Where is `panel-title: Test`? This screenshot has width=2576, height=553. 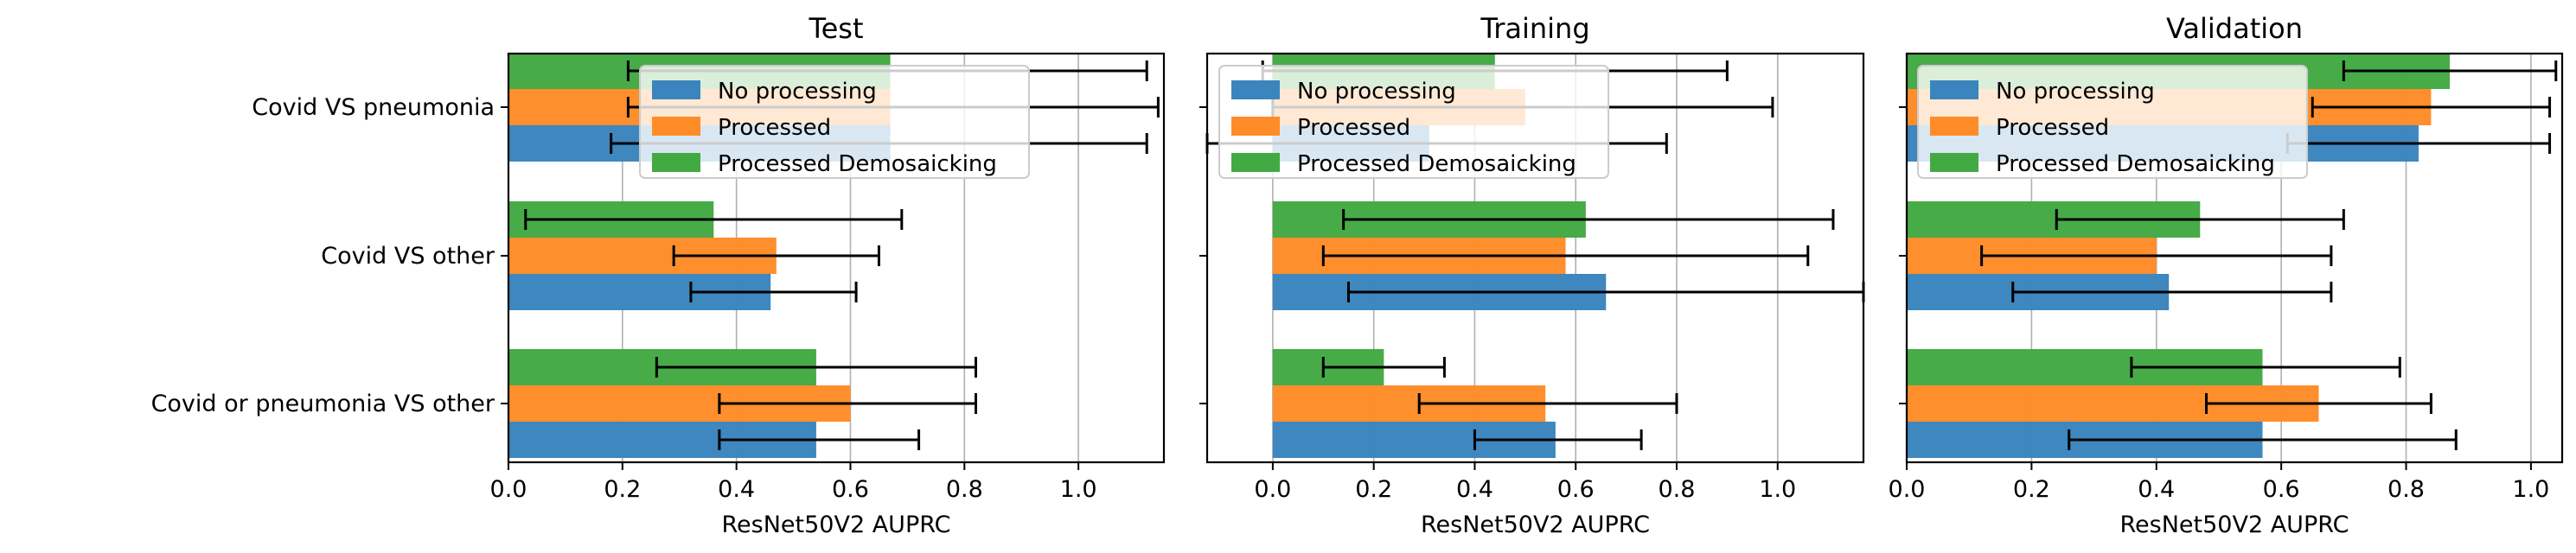
panel-title: Test is located at coordinates (835, 28).